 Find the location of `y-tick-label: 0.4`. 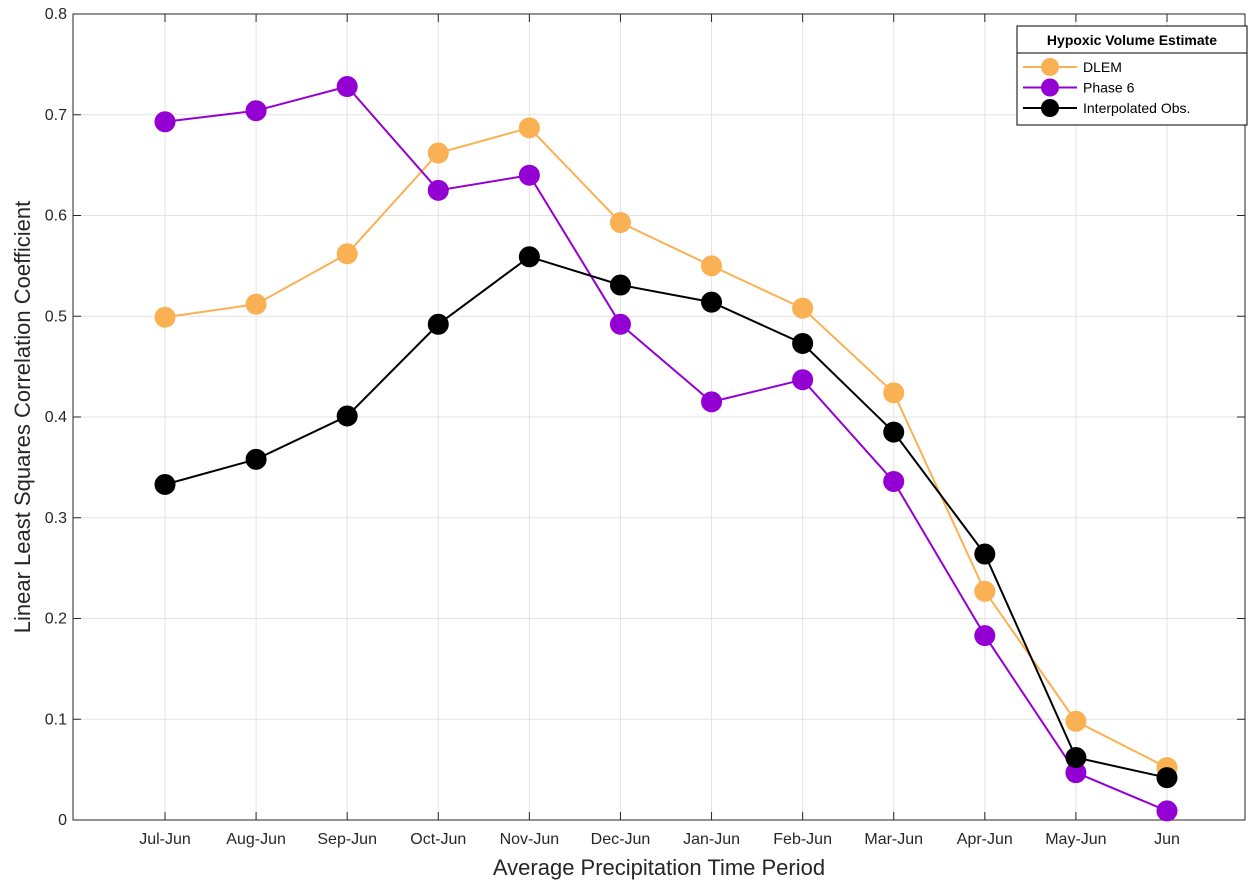

y-tick-label: 0.4 is located at coordinates (56, 417).